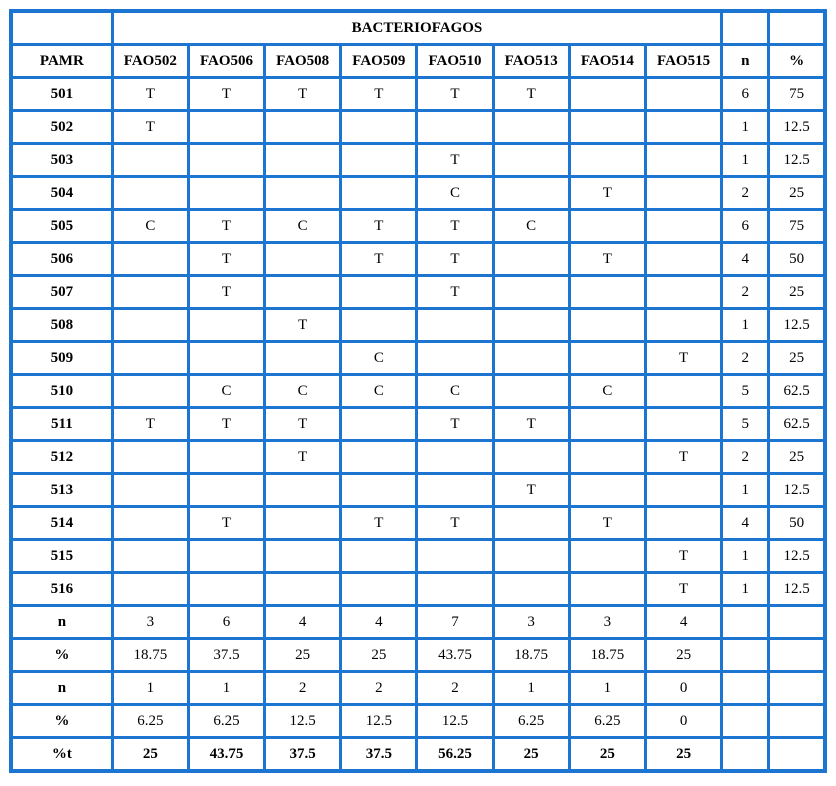 Image resolution: width=836 pixels, height=786 pixels. Describe the element at coordinates (226, 490) in the screenshot. I see `cell-513-FAO506` at that location.